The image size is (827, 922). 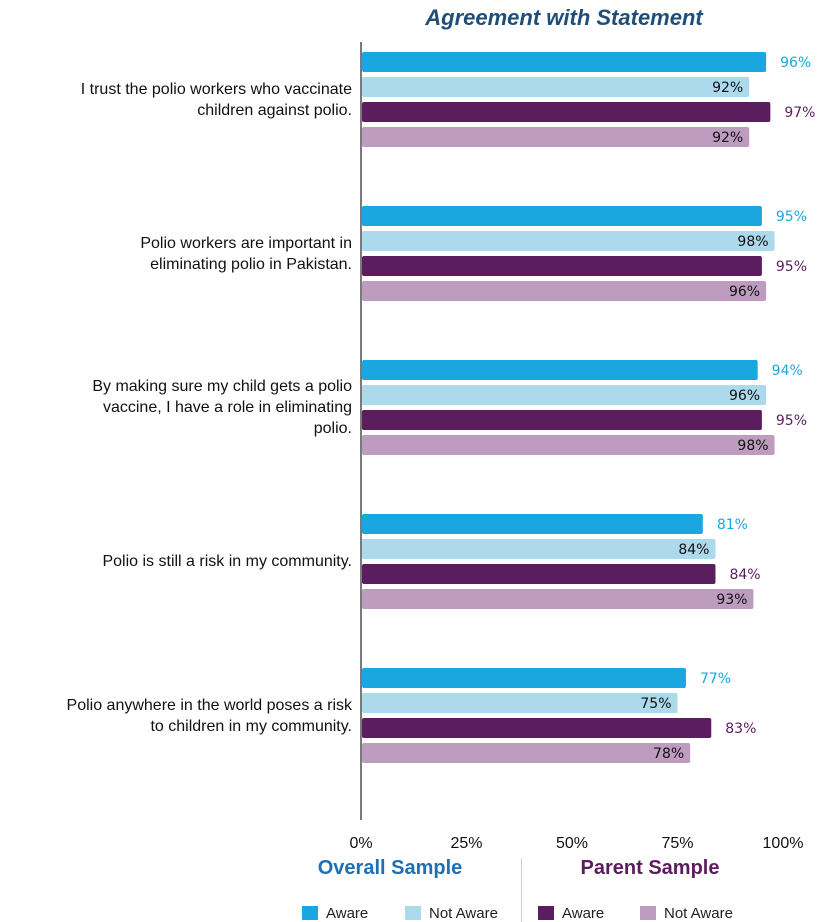 I want to click on x-tick-label: 0%, so click(x=360, y=843).